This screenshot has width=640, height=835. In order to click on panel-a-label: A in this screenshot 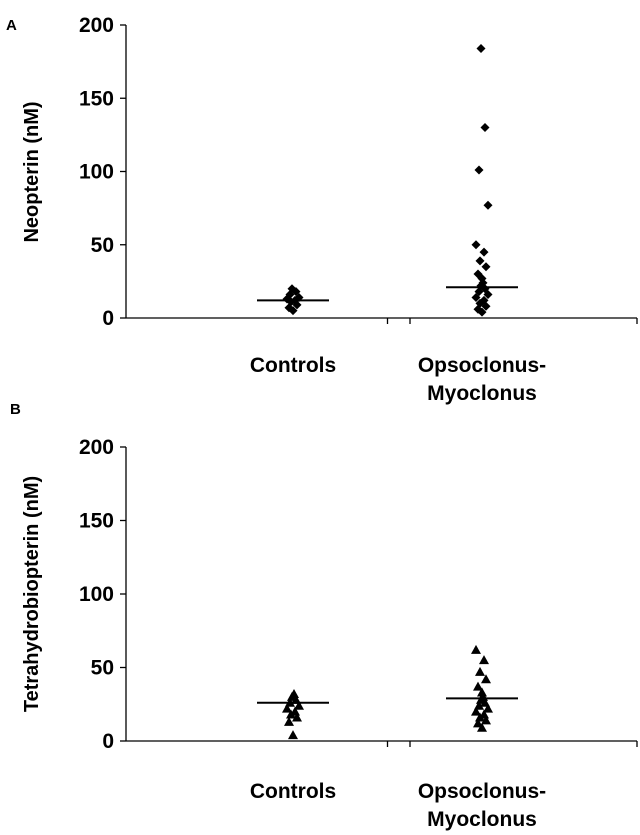, I will do `click(11, 25)`.